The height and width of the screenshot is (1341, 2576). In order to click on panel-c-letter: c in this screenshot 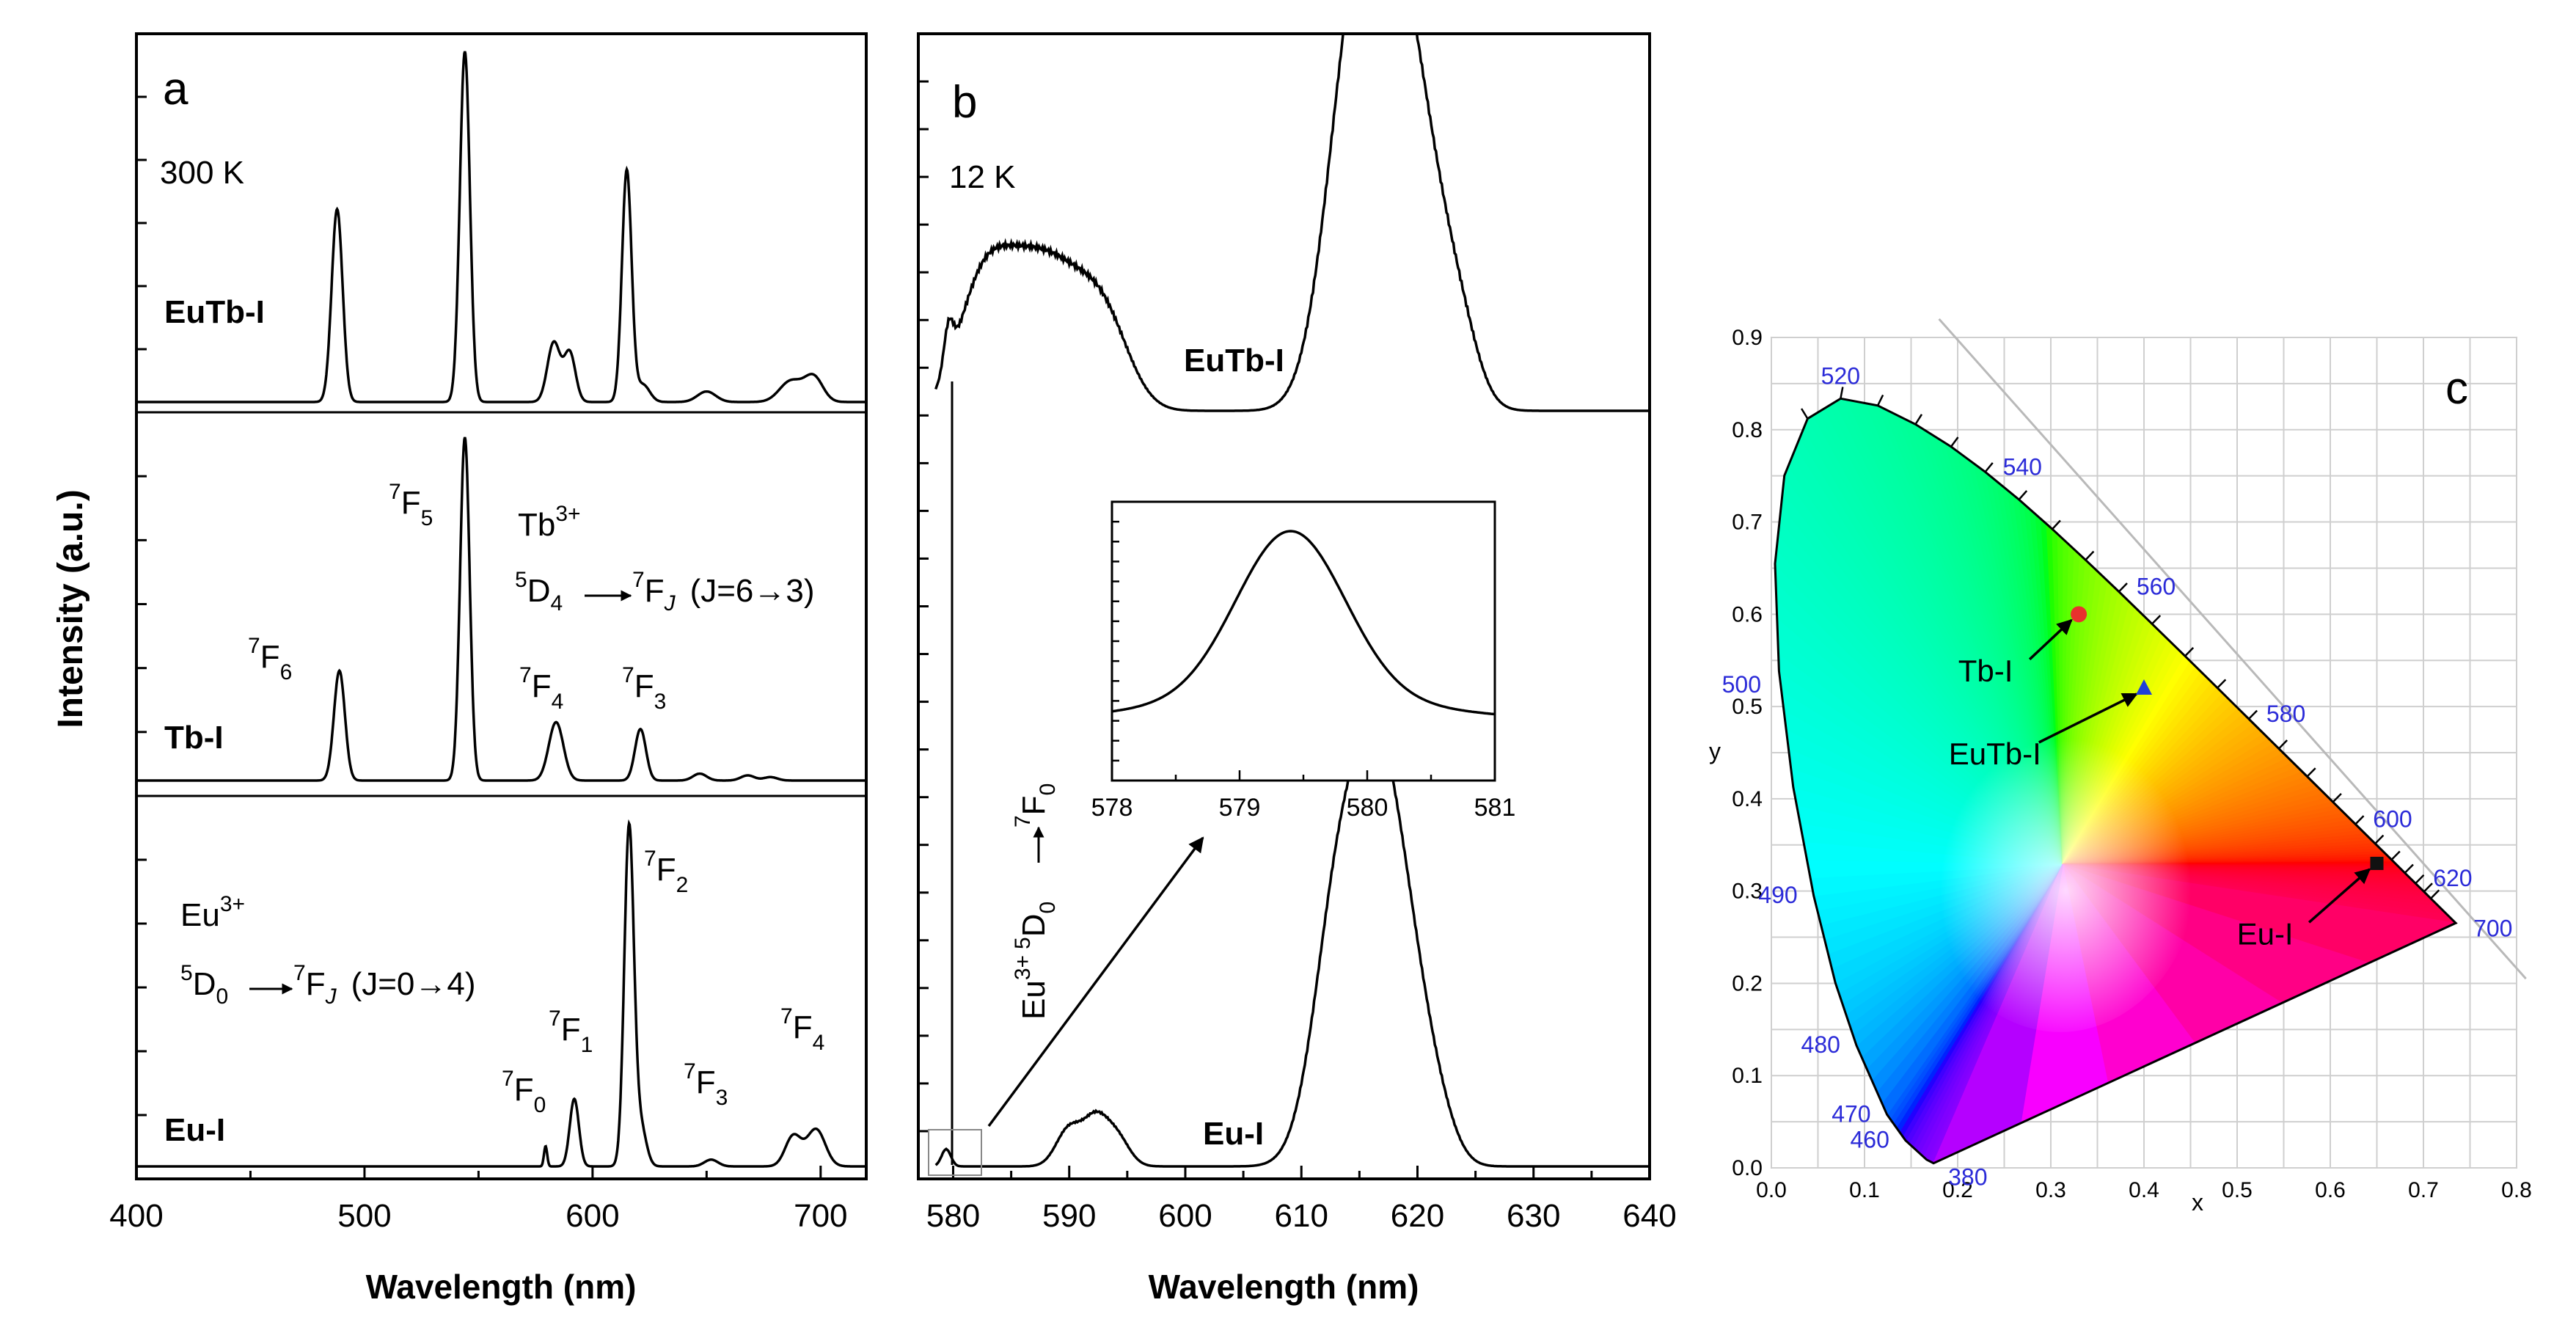, I will do `click(2456, 389)`.